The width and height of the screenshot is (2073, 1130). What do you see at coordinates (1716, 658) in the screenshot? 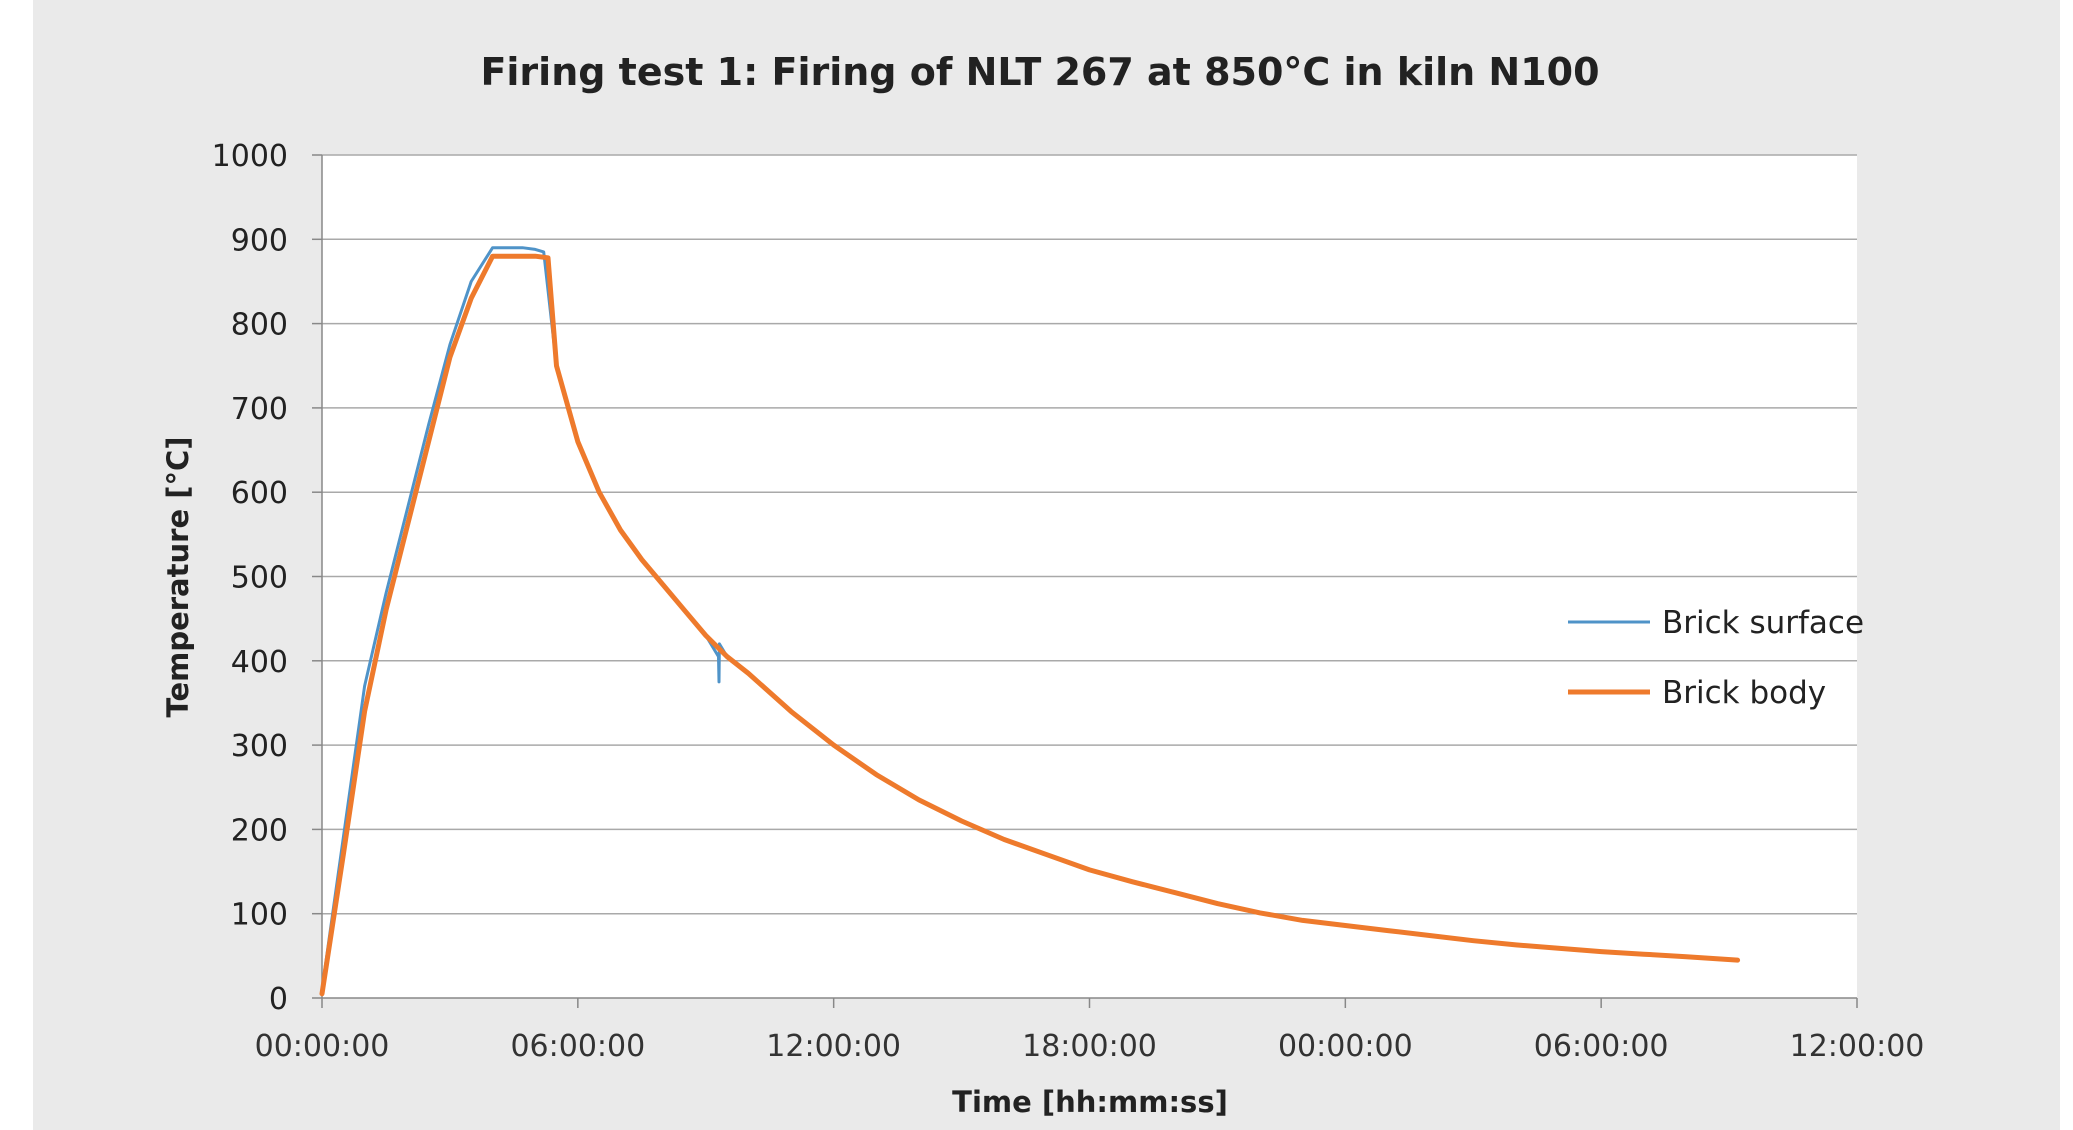
I see `legend: Brick surface Brick body` at bounding box center [1716, 658].